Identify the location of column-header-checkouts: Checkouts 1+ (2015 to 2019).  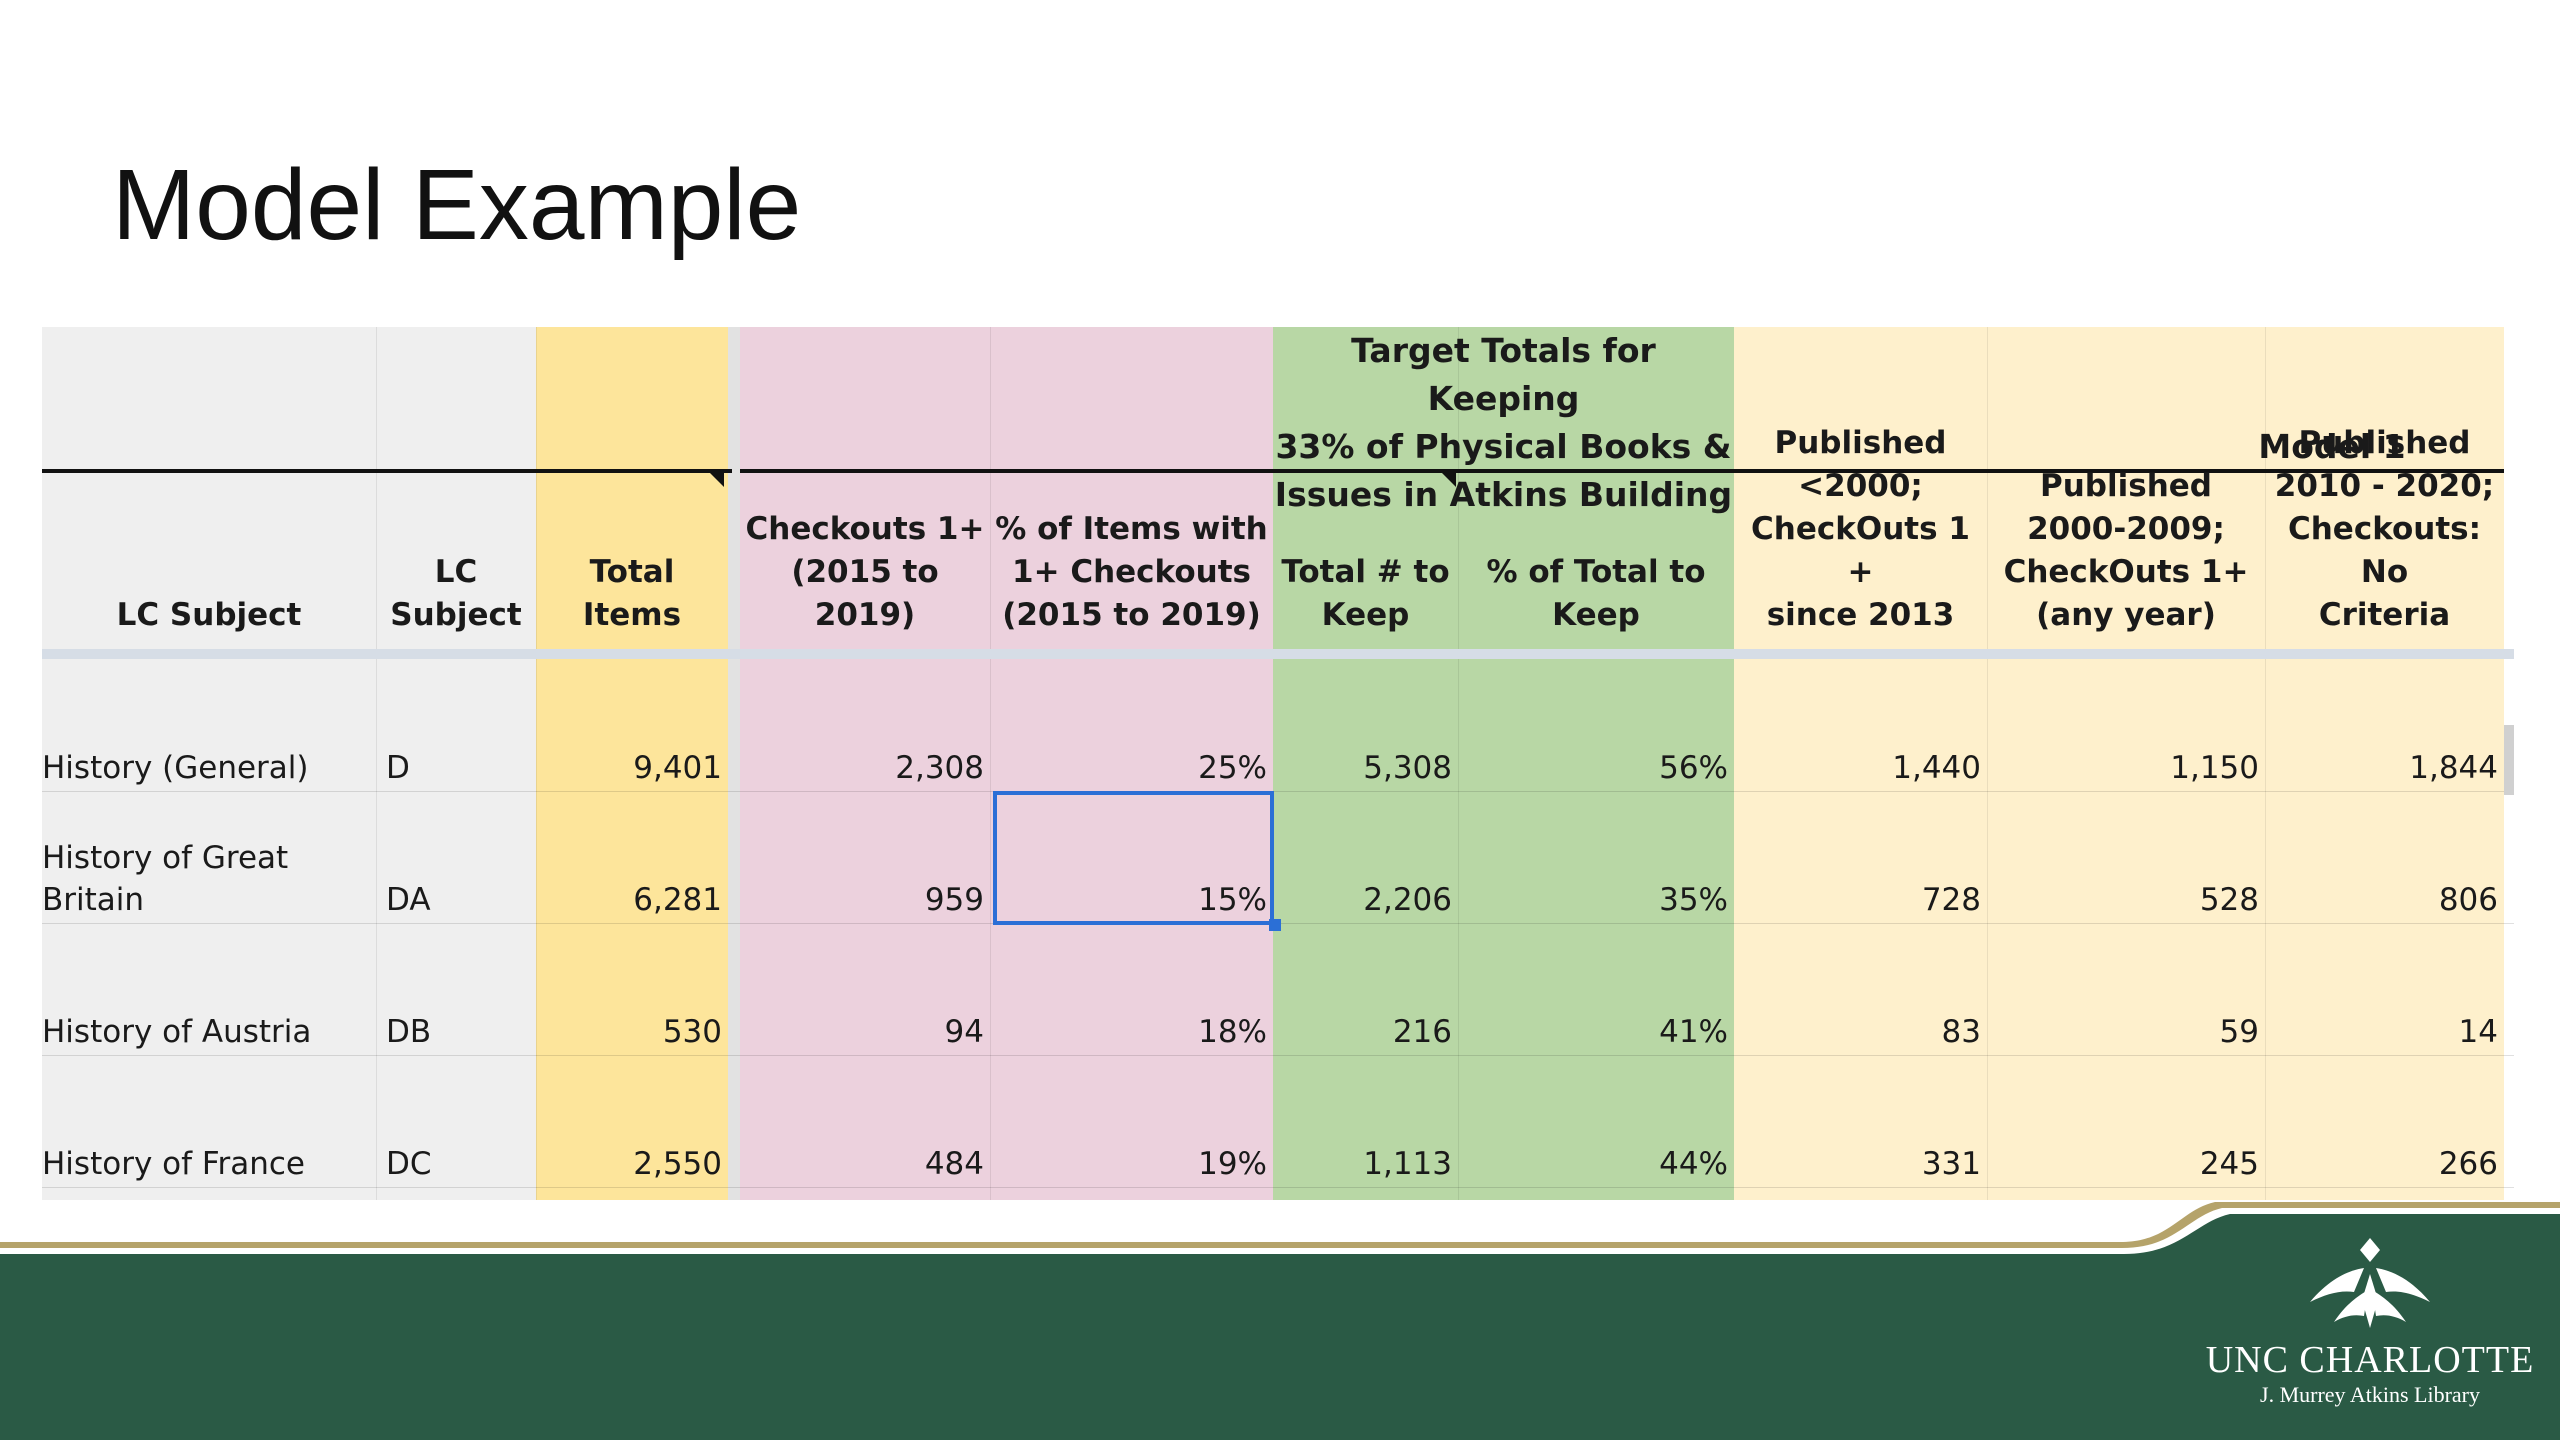
(865, 572).